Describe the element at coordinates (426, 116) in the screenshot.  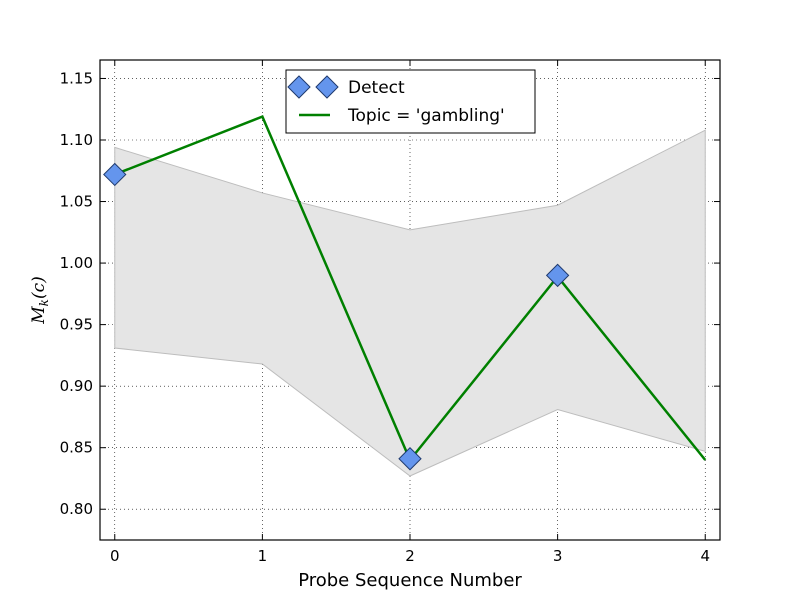
I see `legend-gambling-label: Topic = 'gambling'` at that location.